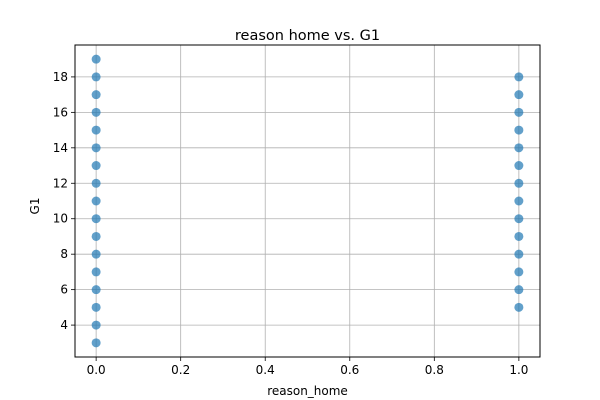 The image size is (600, 400). What do you see at coordinates (64, 325) in the screenshot?
I see `y-tick-label: 4` at bounding box center [64, 325].